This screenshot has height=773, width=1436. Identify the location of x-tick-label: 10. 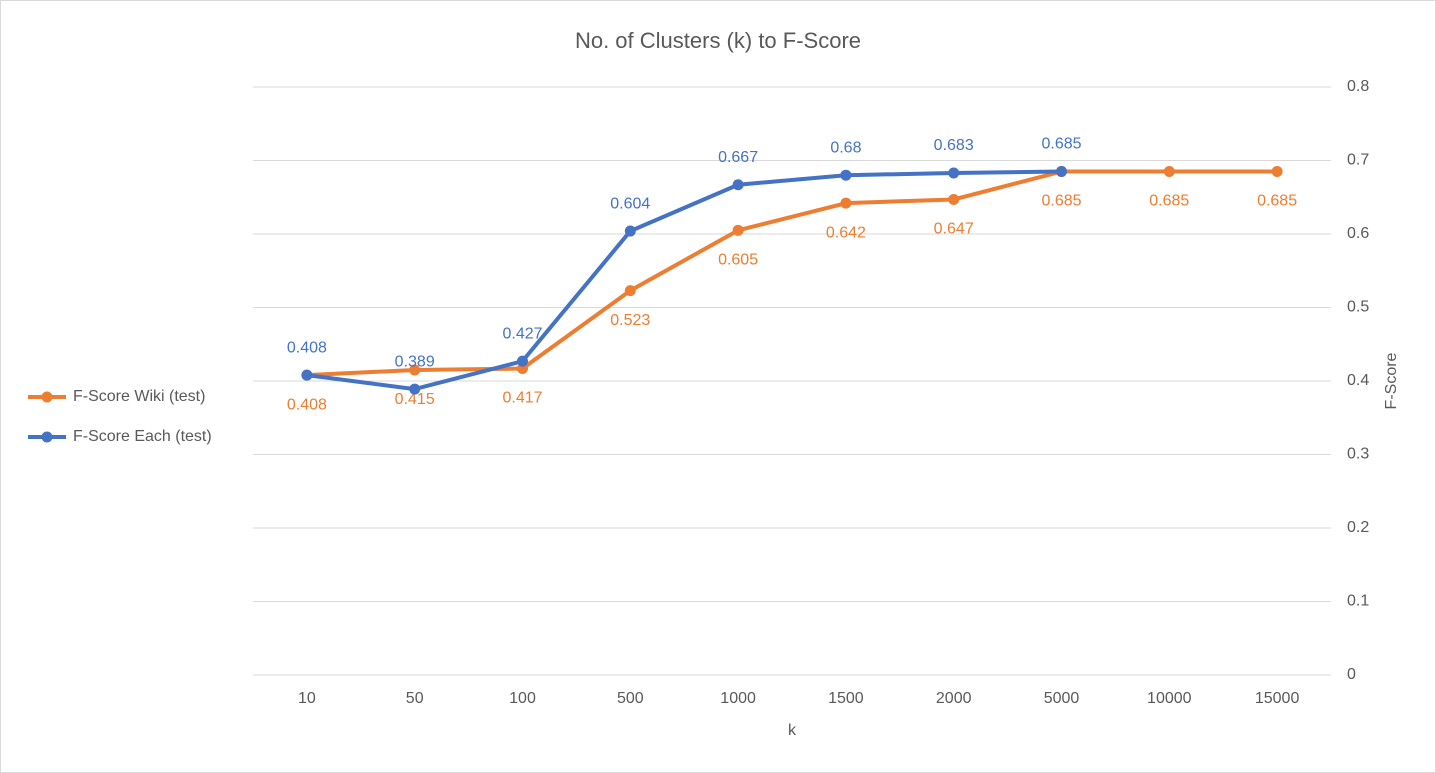
(307, 698).